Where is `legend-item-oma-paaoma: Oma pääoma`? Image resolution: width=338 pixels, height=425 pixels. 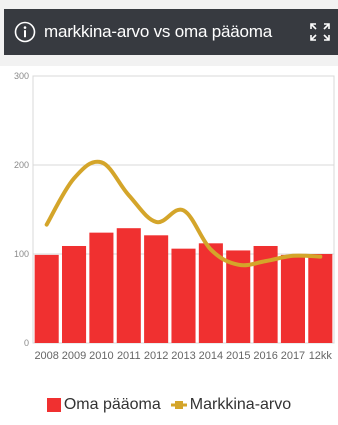 legend-item-oma-paaoma: Oma pääoma is located at coordinates (104, 405).